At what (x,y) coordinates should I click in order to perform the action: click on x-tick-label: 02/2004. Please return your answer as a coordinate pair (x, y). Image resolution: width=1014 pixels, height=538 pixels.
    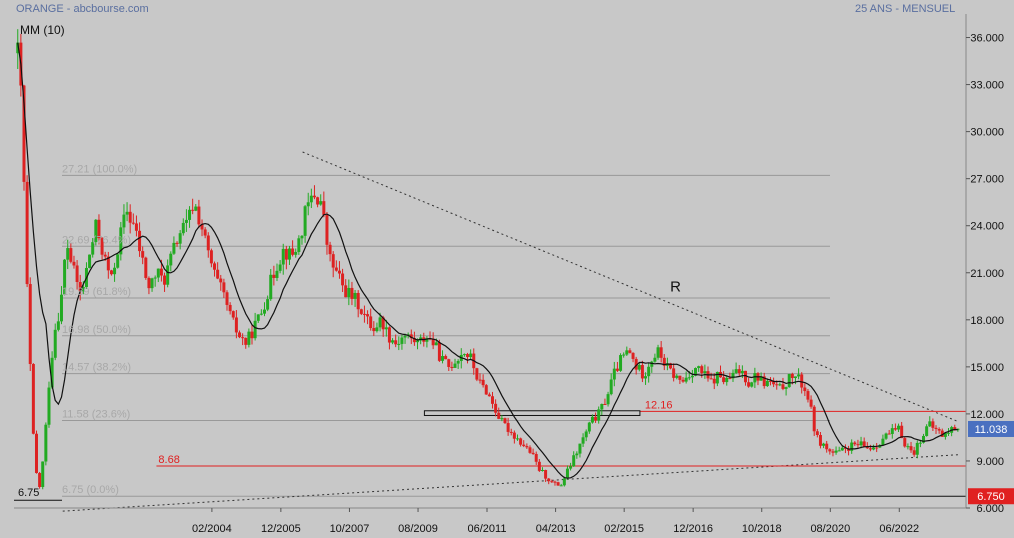
    Looking at the image, I should click on (212, 529).